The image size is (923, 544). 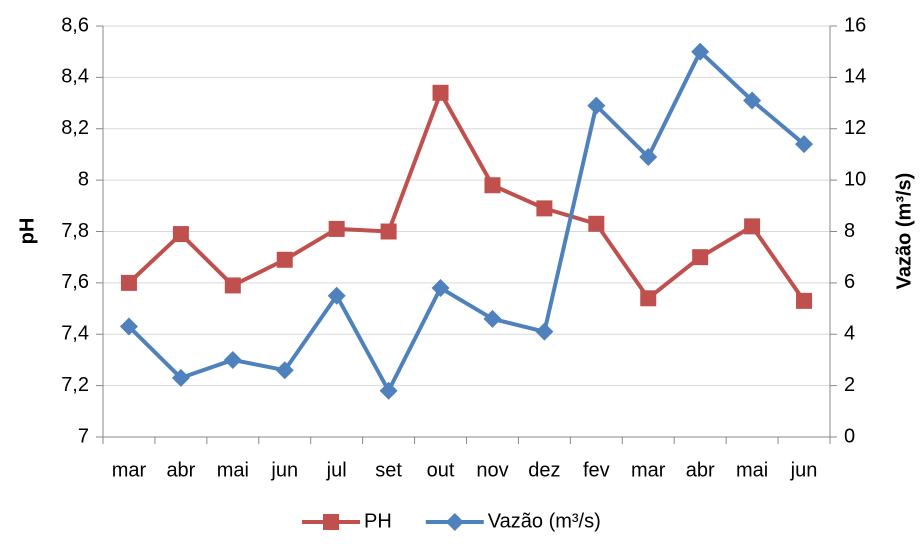 I want to click on y-tick-label: 7,6, so click(x=75, y=282).